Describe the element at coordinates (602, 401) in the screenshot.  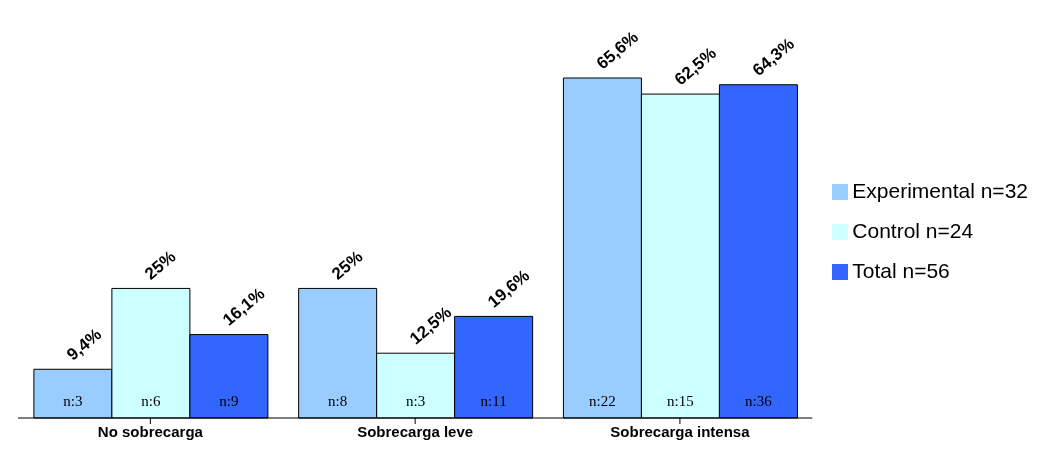
I see `annotation: n:22` at that location.